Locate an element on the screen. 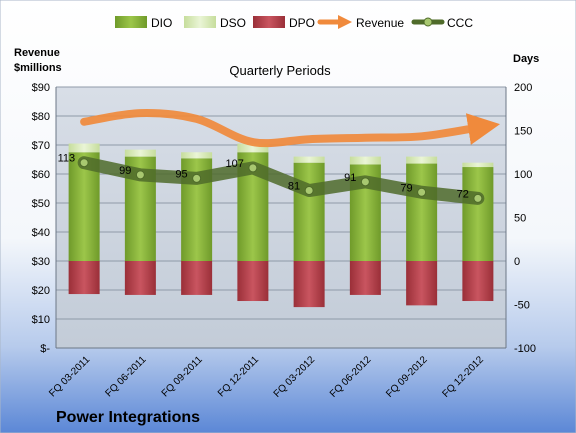 The height and width of the screenshot is (433, 576). legend-marker-ccc is located at coordinates (428, 22).